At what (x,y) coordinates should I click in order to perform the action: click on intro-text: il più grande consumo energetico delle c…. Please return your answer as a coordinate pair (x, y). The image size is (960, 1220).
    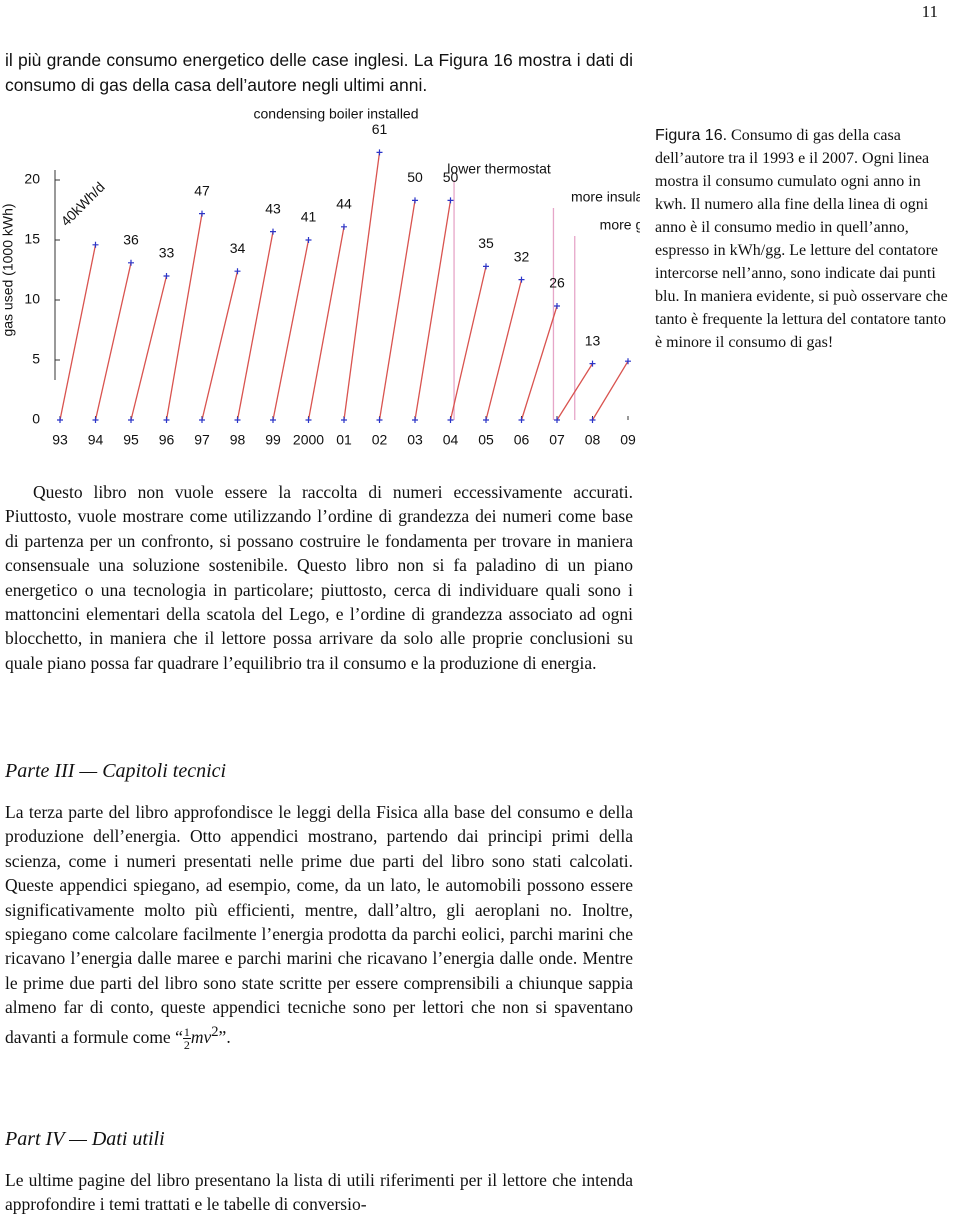
    Looking at the image, I should click on (319, 72).